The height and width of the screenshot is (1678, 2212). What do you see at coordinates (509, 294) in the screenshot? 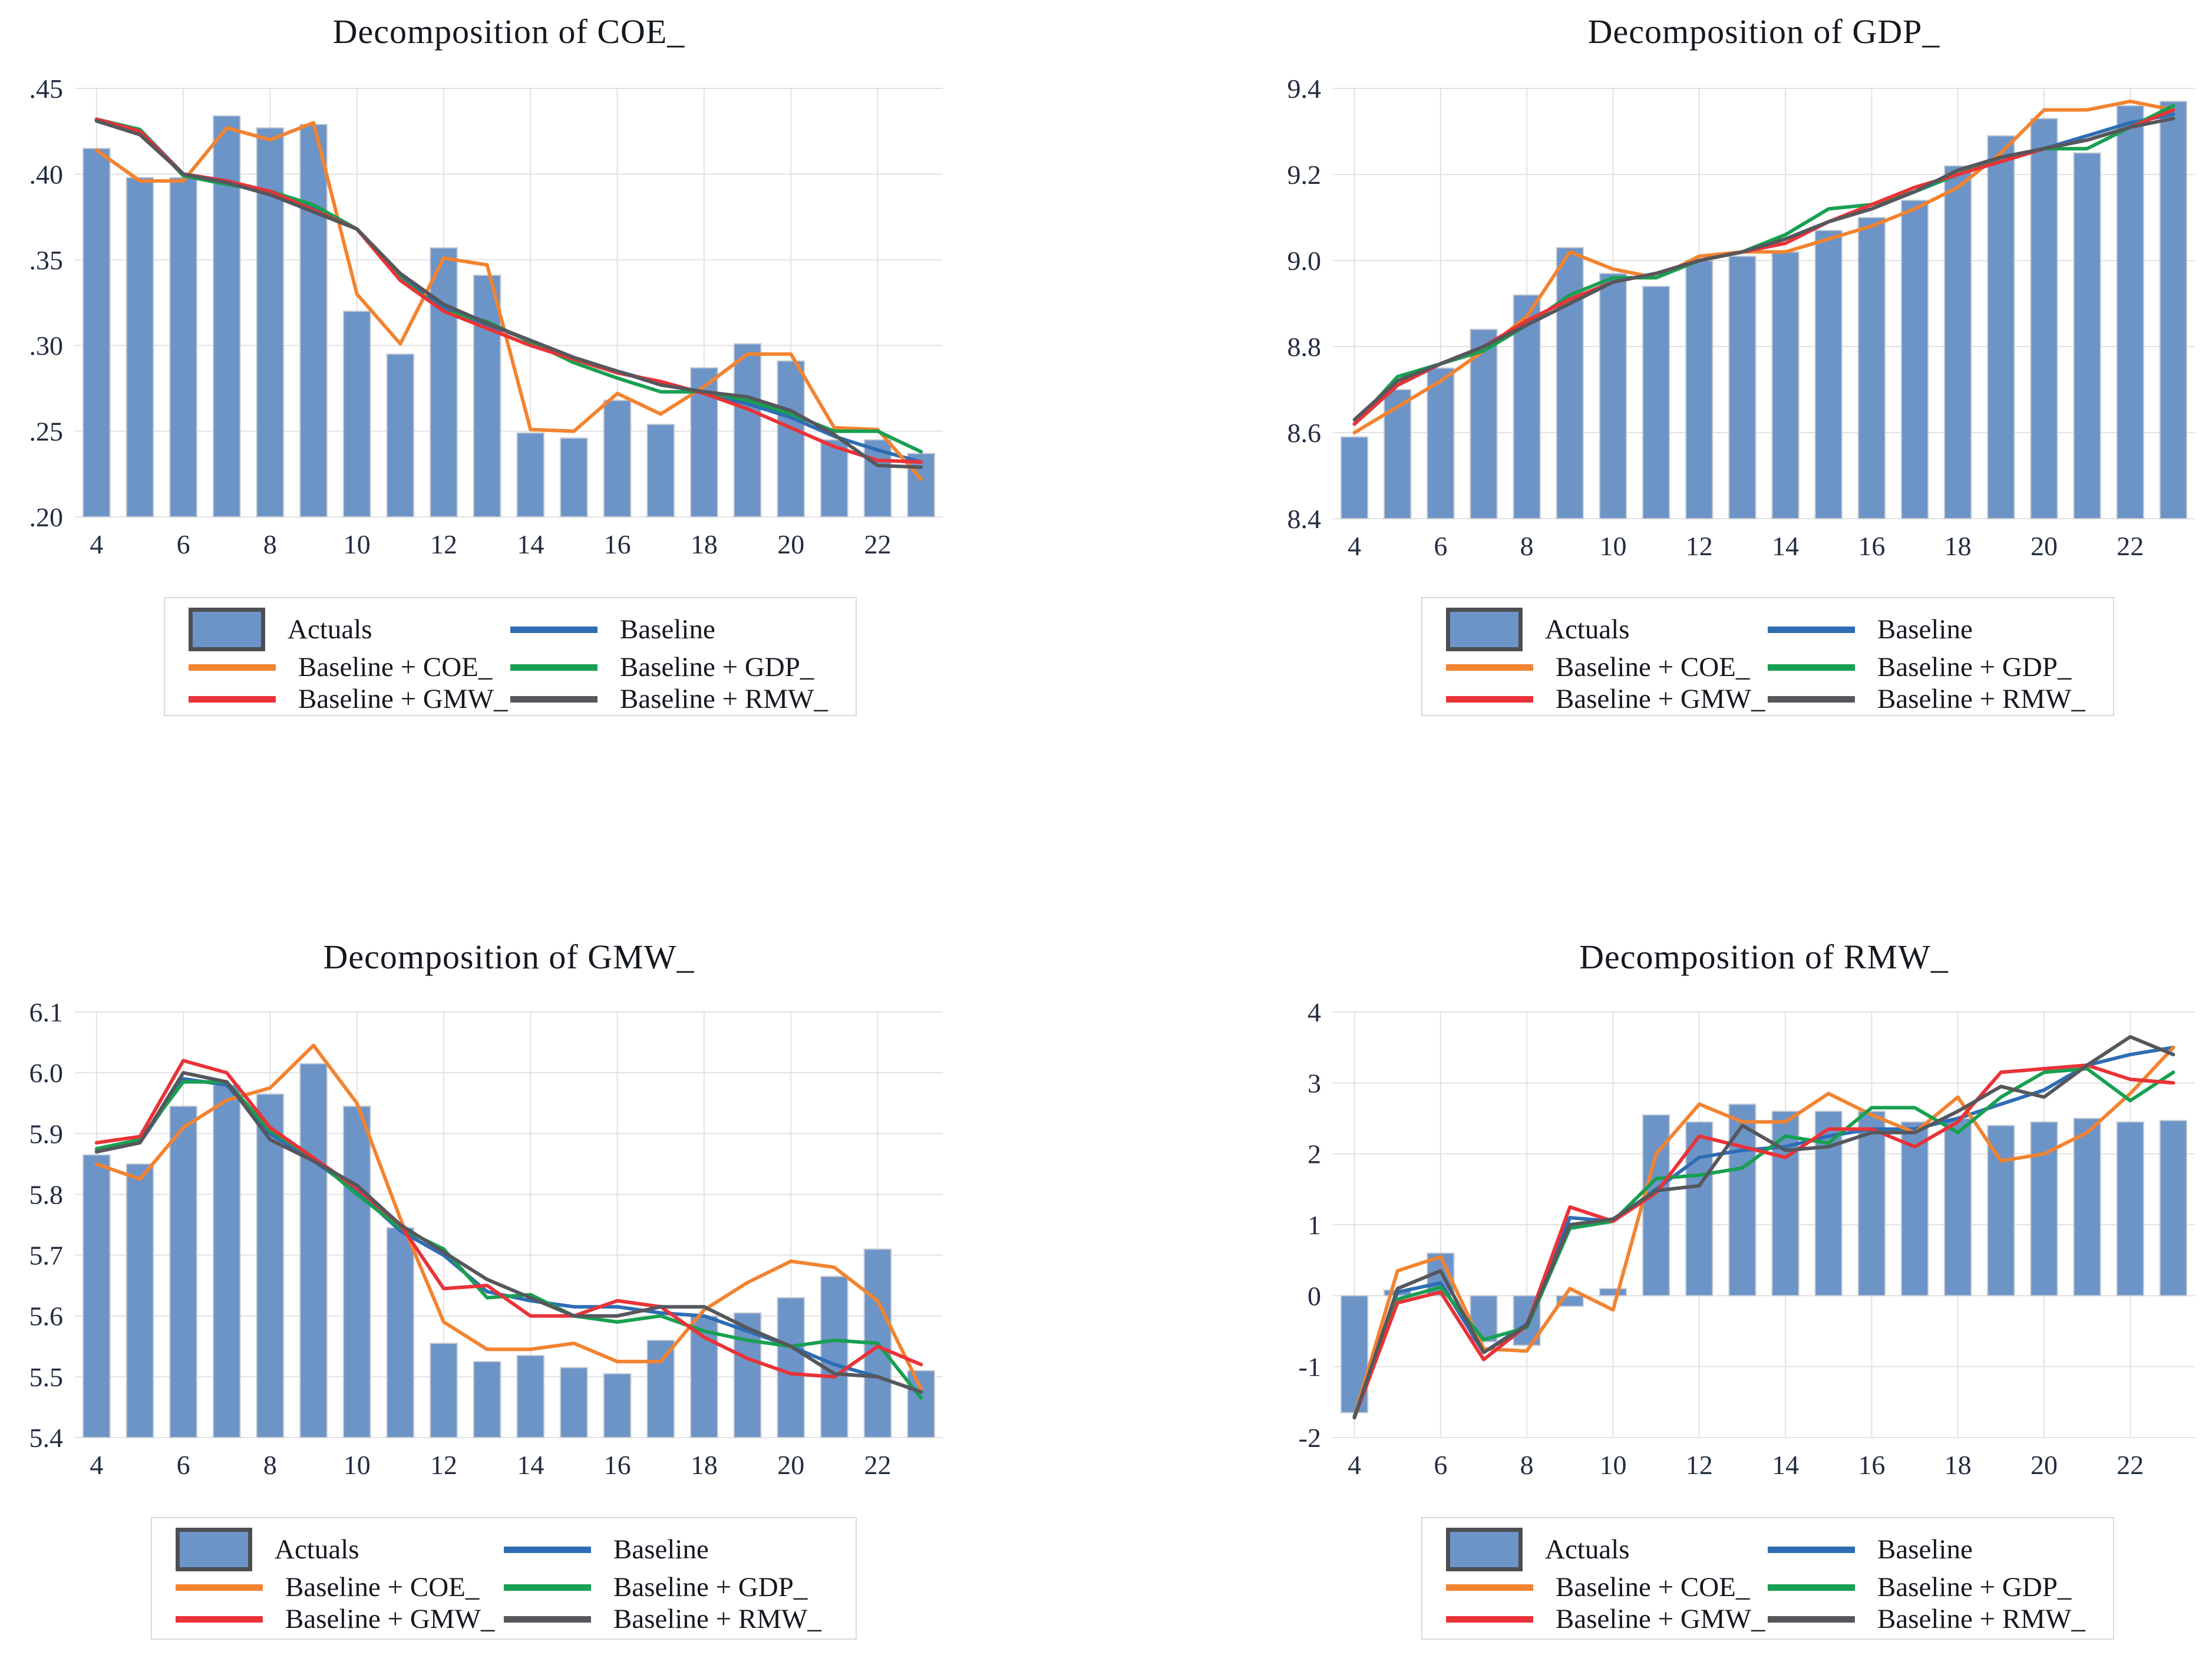
I see `line-baseline-rmw` at bounding box center [509, 294].